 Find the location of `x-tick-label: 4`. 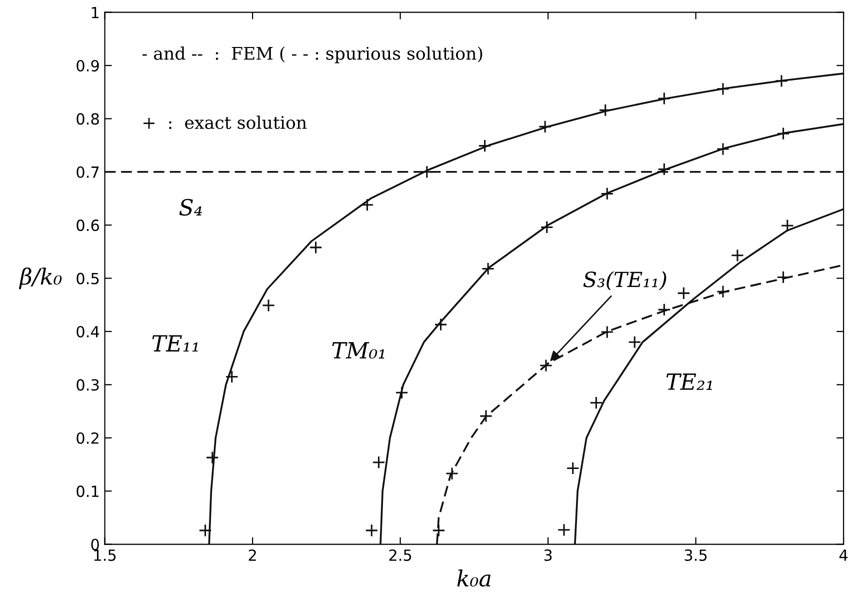

x-tick-label: 4 is located at coordinates (843, 555).